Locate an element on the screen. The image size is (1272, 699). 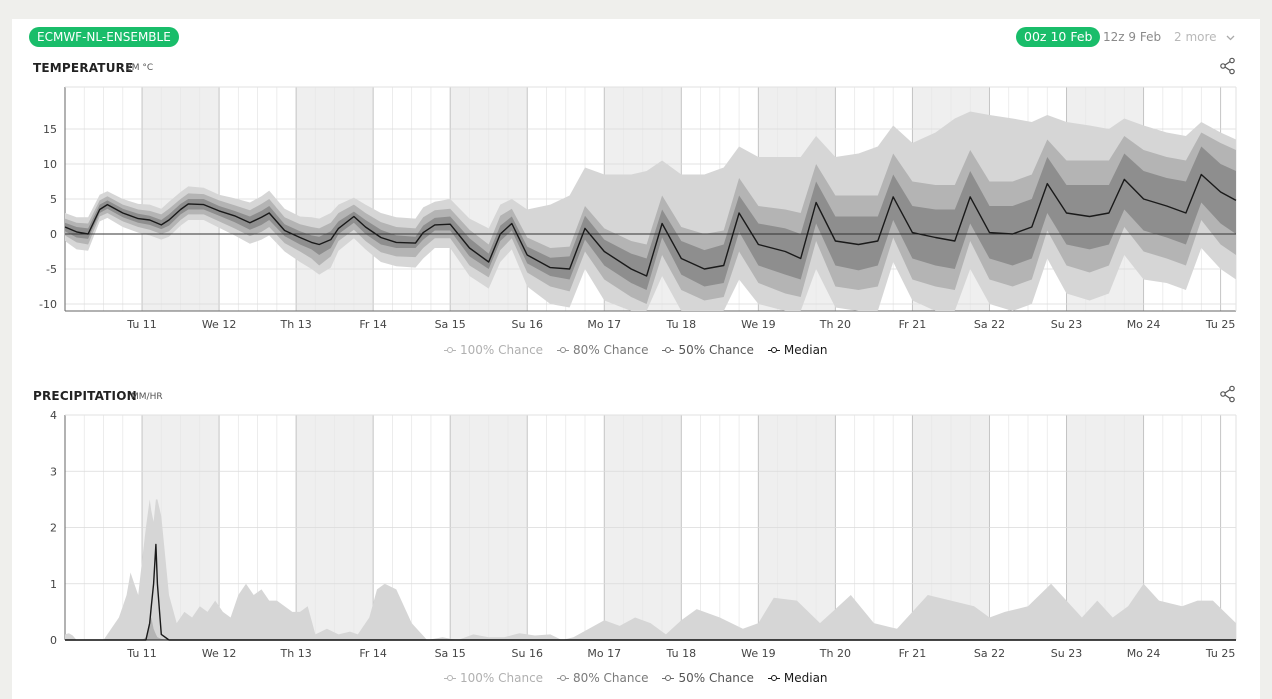
more-runs-label: 2 more is located at coordinates (1195, 37).